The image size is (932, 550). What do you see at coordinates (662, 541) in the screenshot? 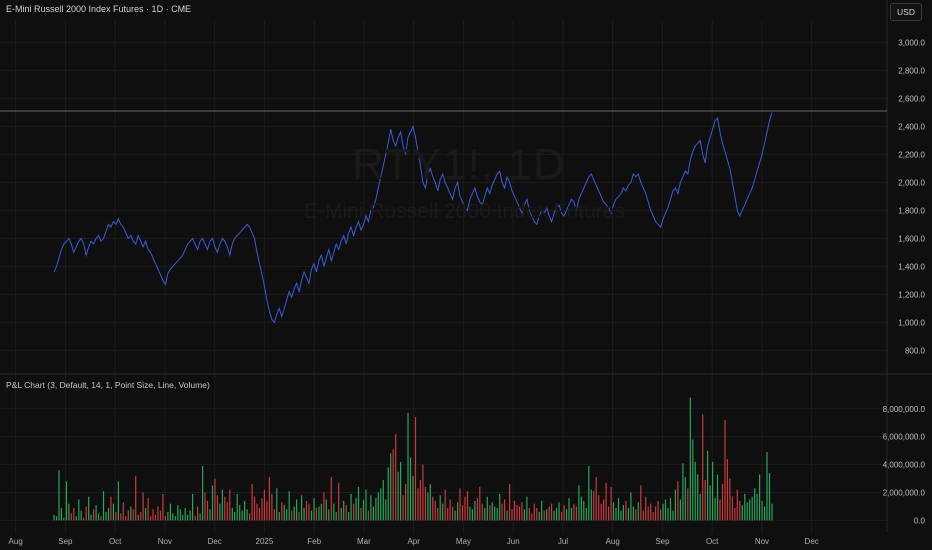
I see `time-tick-label: Sep` at bounding box center [662, 541].